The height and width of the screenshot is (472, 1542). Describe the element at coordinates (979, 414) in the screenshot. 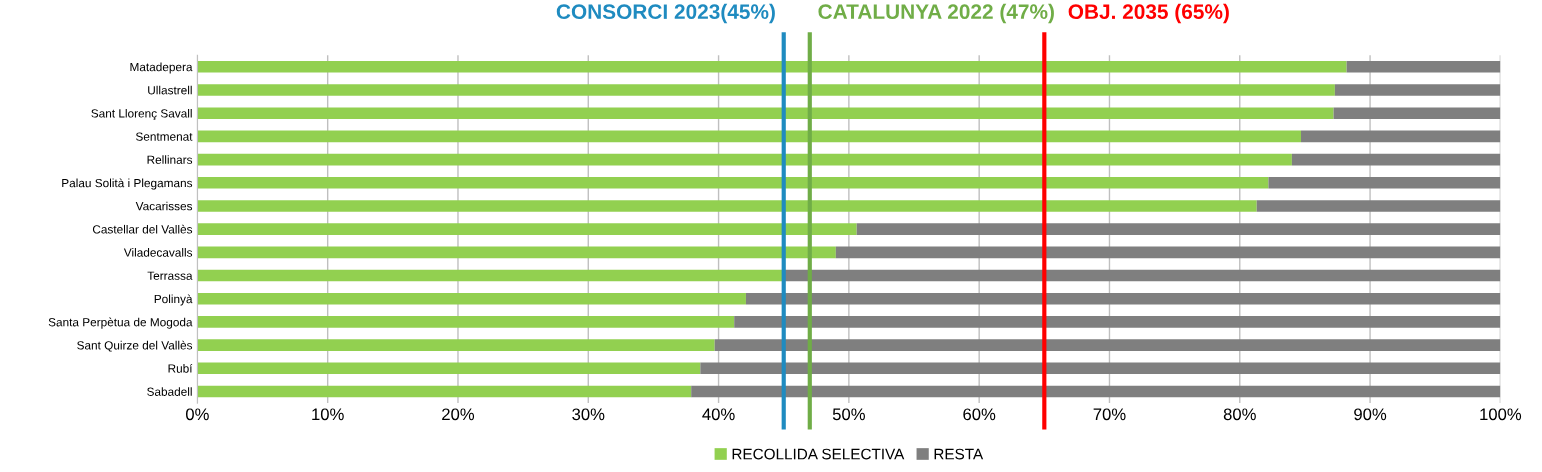

I see `x-tick-label: 60%` at that location.